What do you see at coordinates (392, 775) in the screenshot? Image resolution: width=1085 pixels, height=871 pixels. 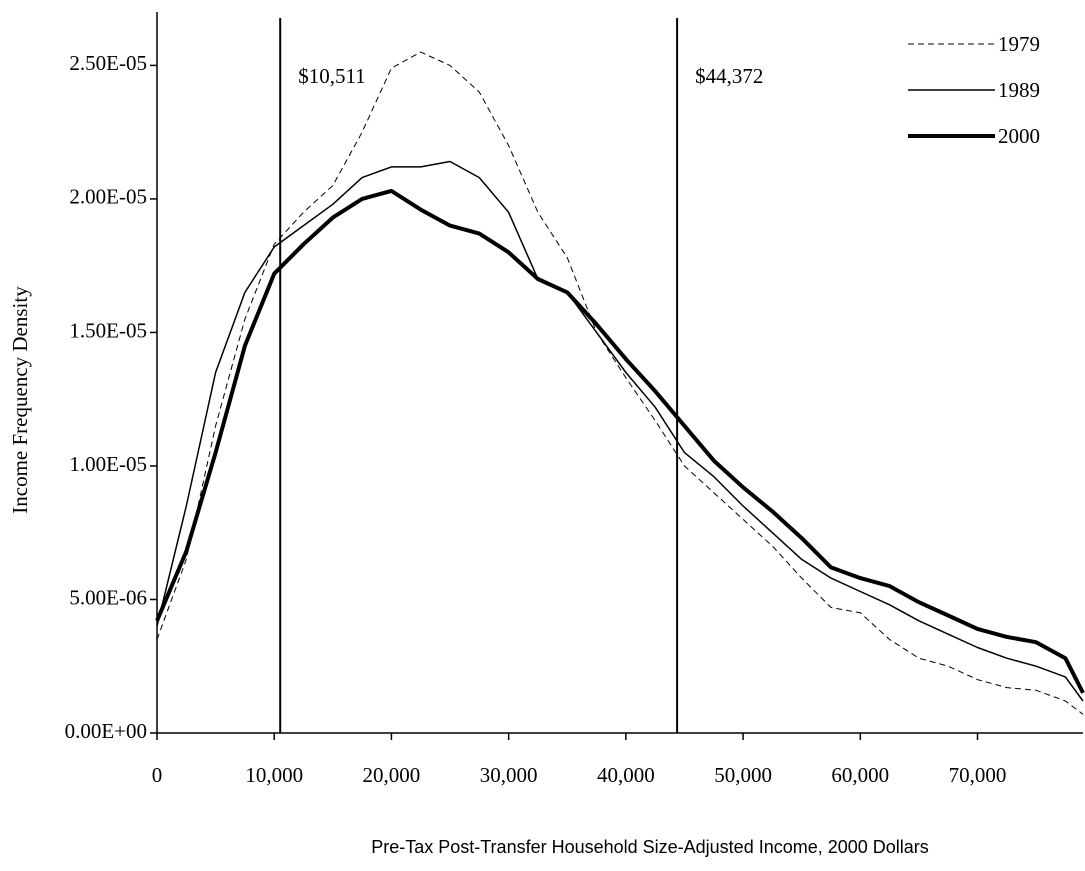 I see `x-tick-label: 20,000` at bounding box center [392, 775].